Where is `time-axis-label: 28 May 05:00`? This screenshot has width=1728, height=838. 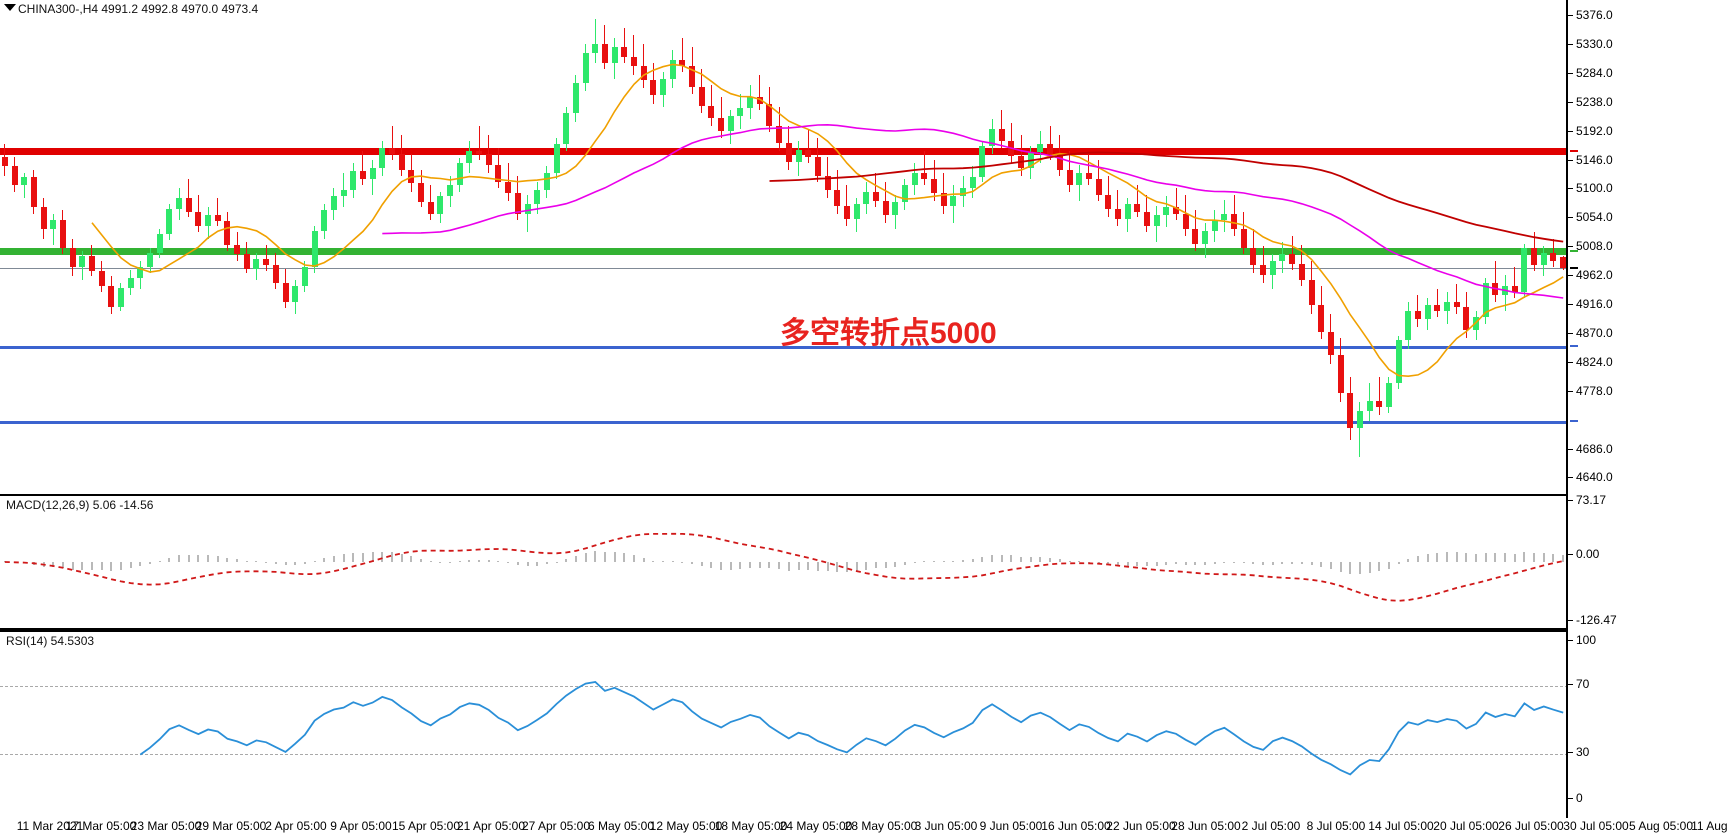
time-axis-label: 28 May 05:00 is located at coordinates (881, 826).